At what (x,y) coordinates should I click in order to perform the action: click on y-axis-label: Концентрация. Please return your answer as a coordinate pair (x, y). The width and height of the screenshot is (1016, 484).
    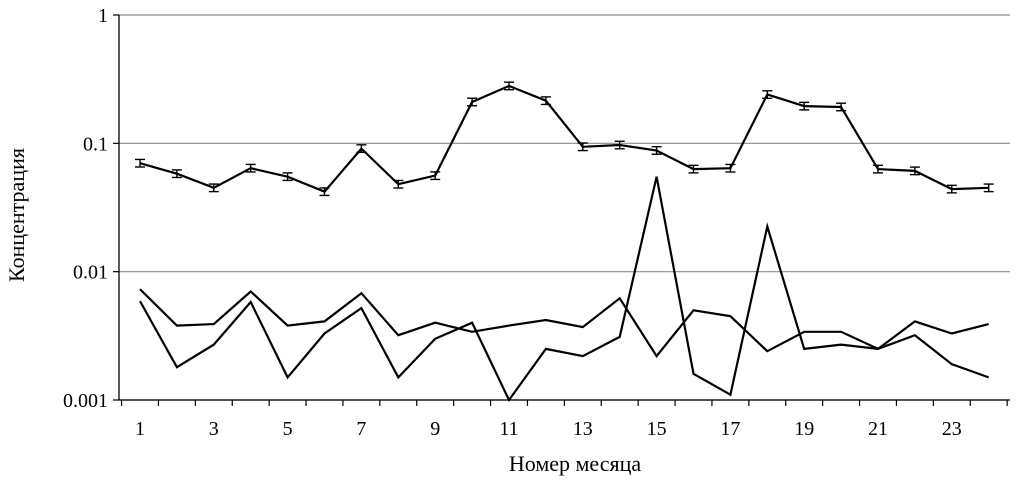
    Looking at the image, I should click on (16, 215).